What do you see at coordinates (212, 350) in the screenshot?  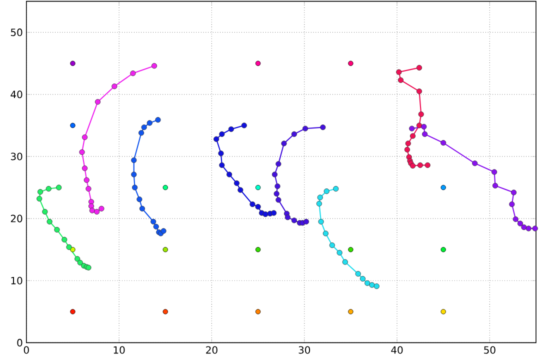 I see `x-tick-label: 20` at bounding box center [212, 350].